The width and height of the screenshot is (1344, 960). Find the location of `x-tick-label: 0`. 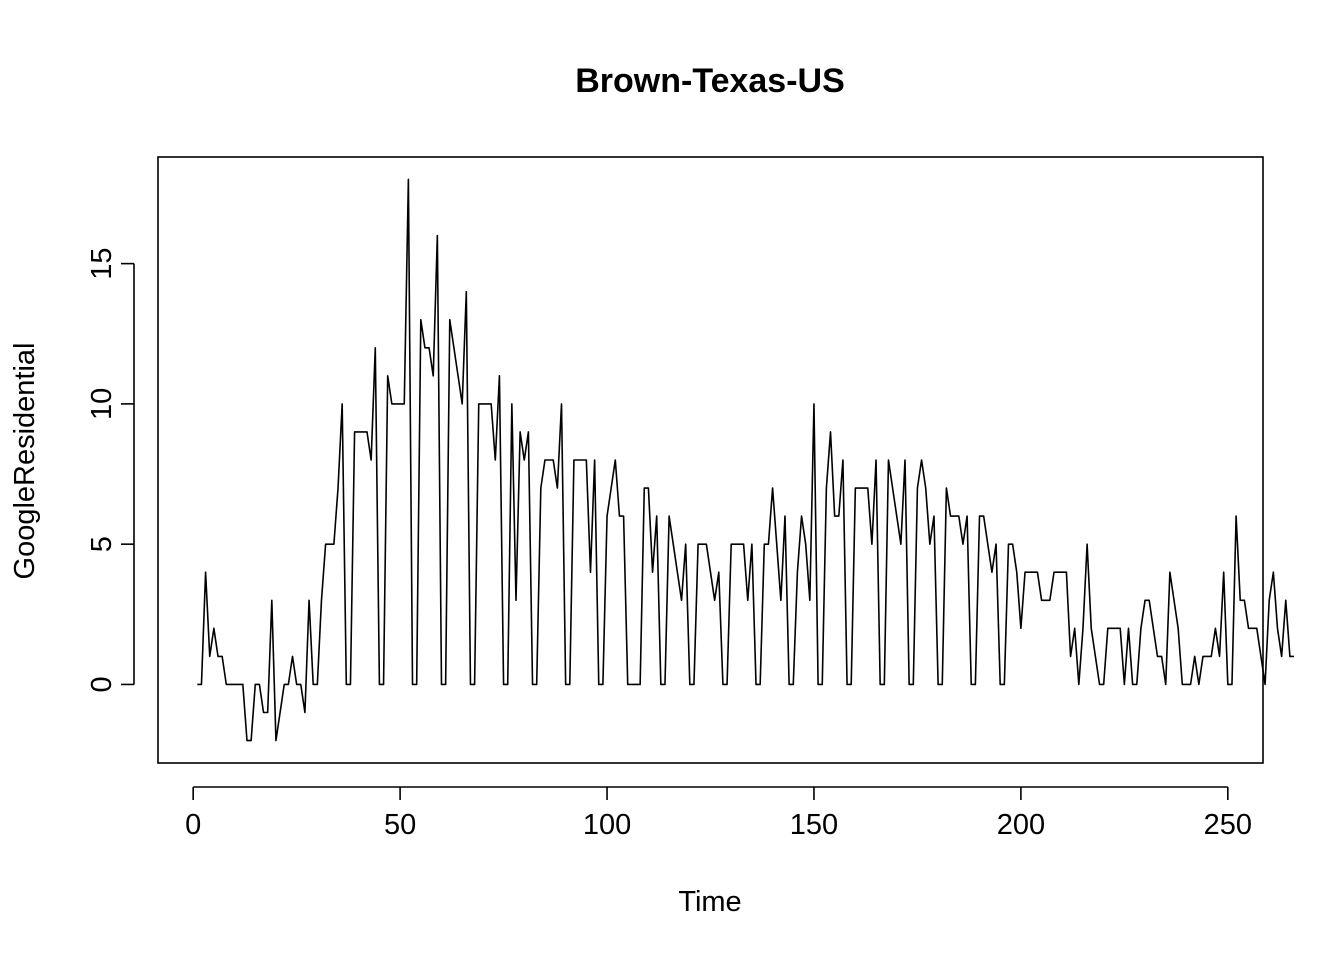

x-tick-label: 0 is located at coordinates (193, 825).